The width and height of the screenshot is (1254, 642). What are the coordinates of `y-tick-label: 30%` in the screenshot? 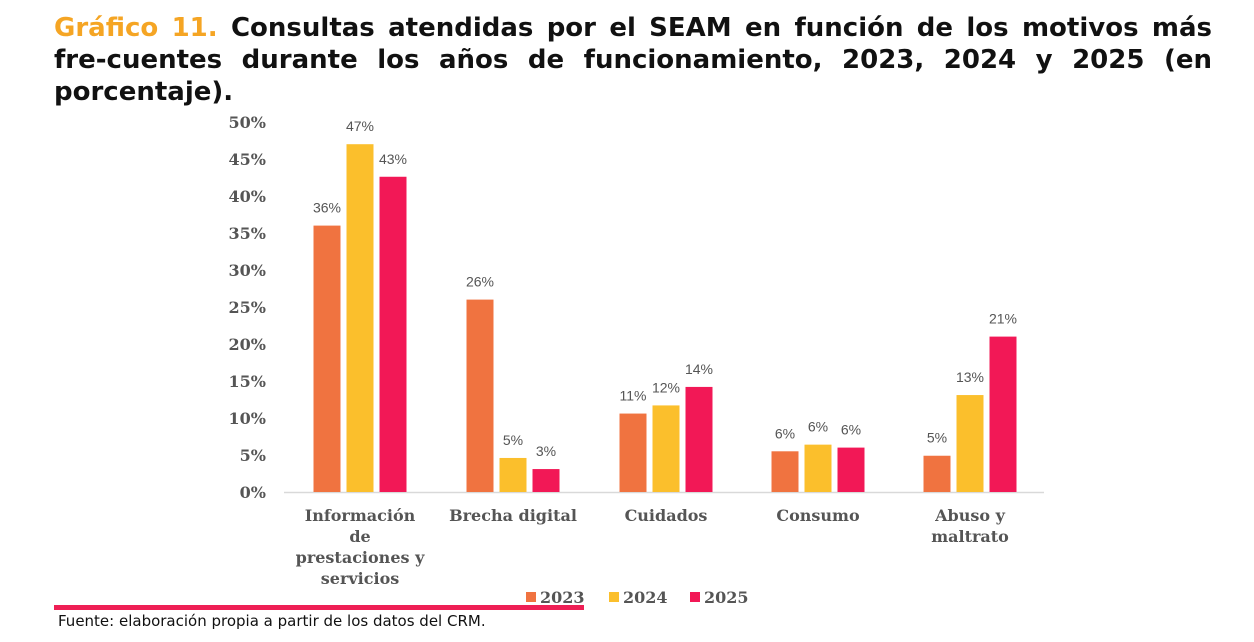 It's located at (247, 270).